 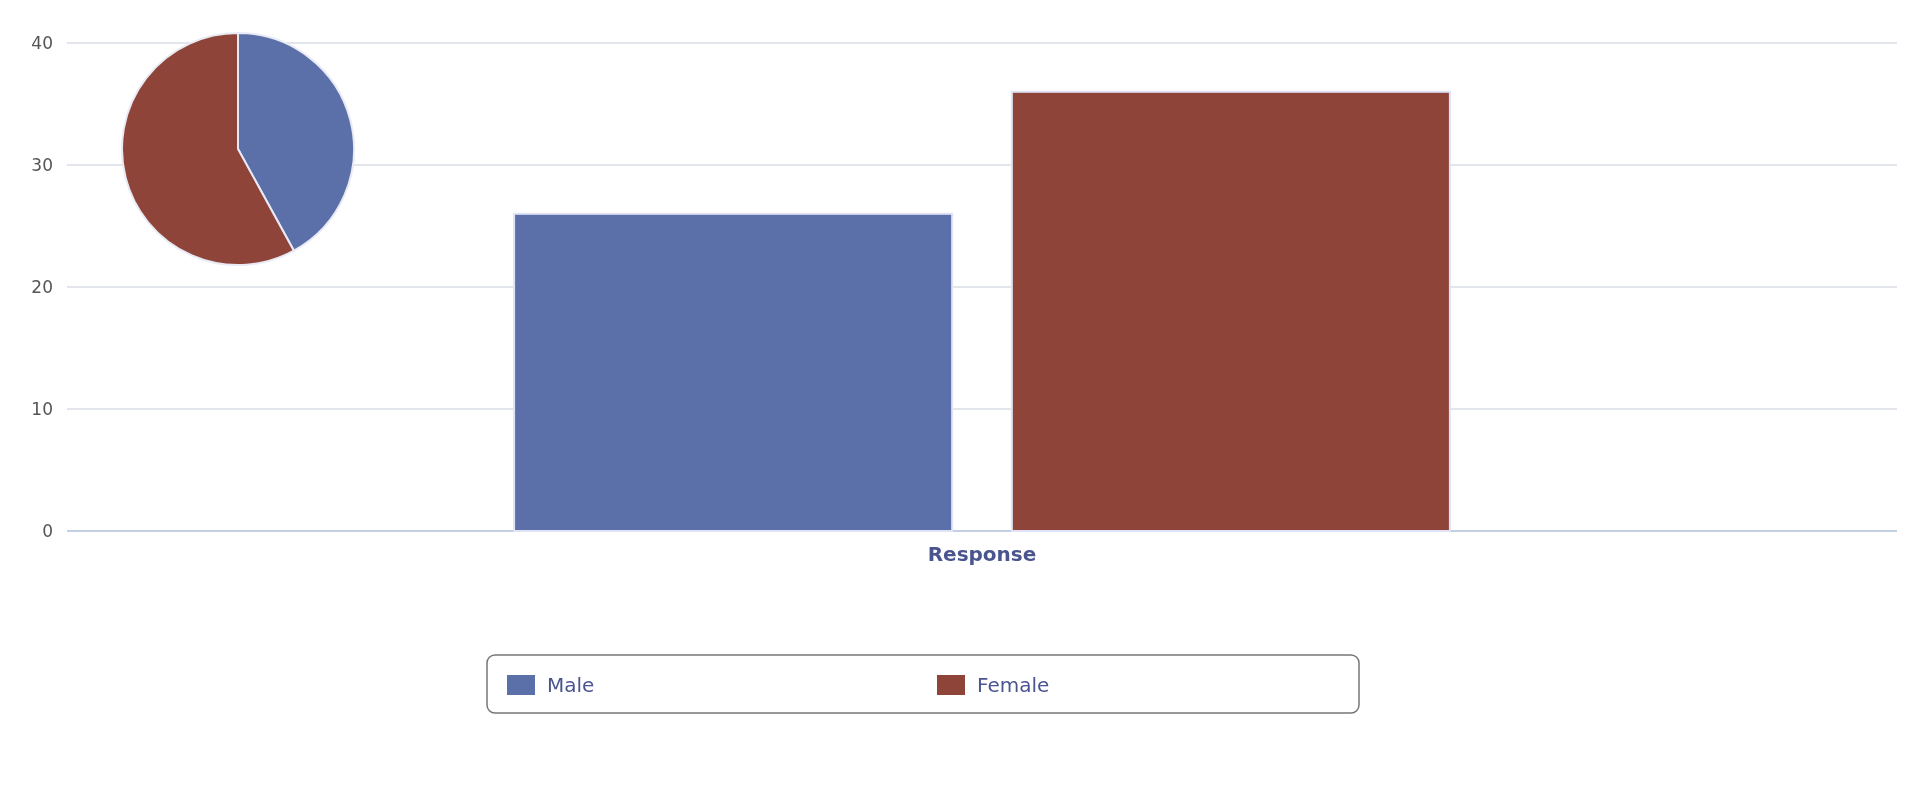 I want to click on legend-label: Female, so click(x=1013, y=685).